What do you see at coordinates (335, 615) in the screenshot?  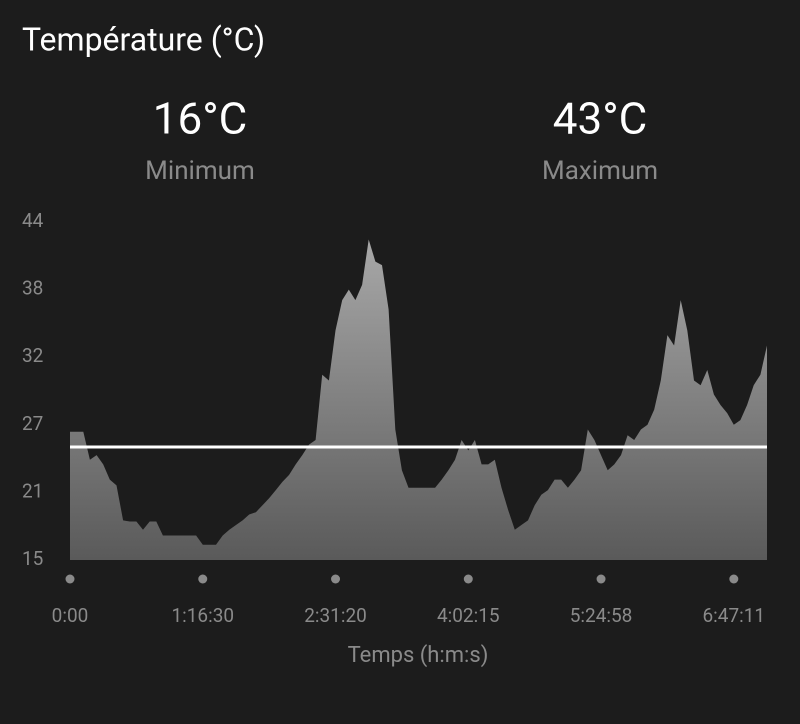 I see `x-tick-label: 2:31:20` at bounding box center [335, 615].